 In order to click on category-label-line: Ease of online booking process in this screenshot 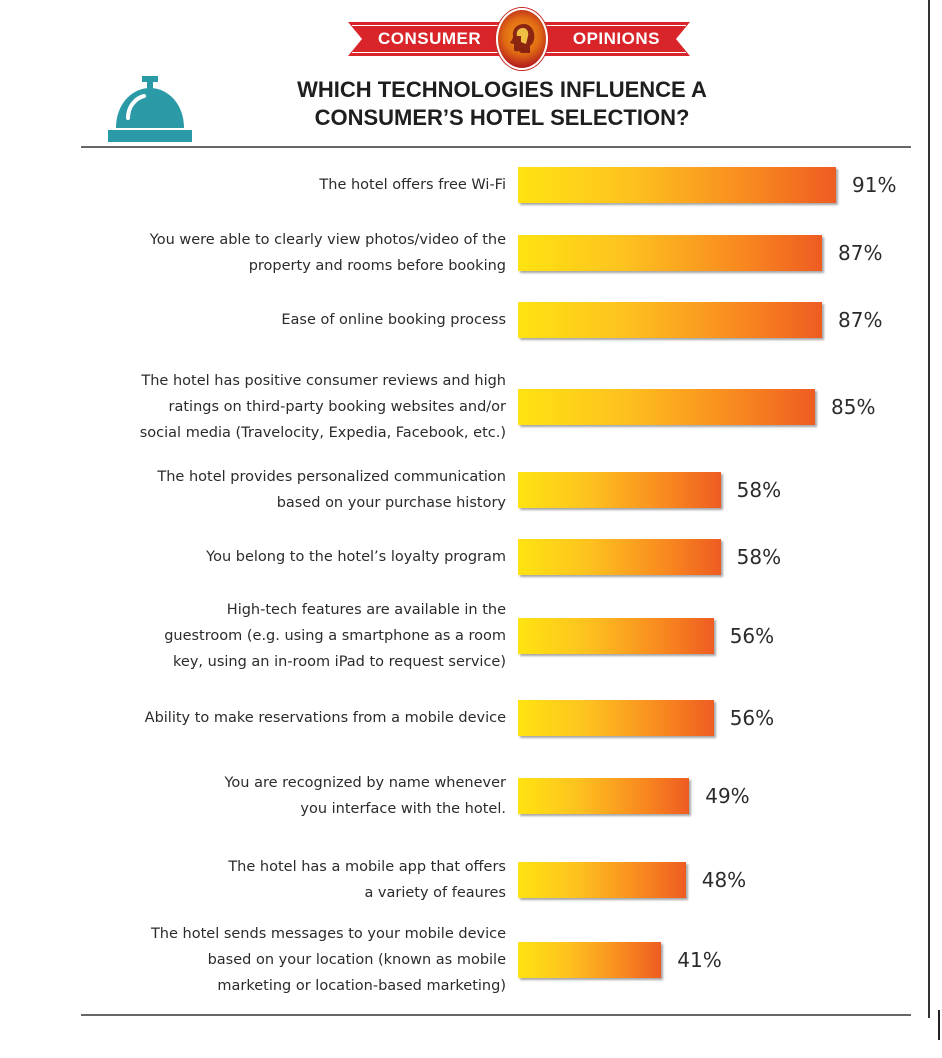, I will do `click(393, 320)`.